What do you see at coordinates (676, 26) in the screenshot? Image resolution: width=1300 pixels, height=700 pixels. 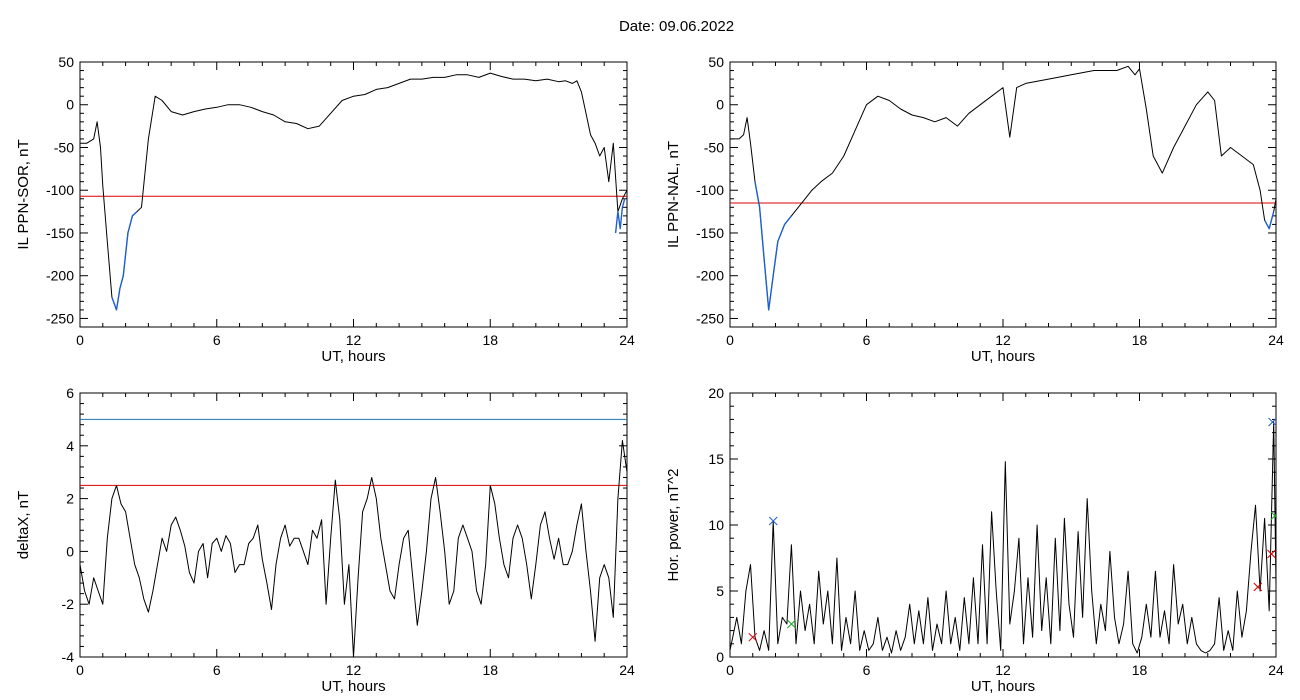 I see `chart-title: Date: 09.06.2022` at bounding box center [676, 26].